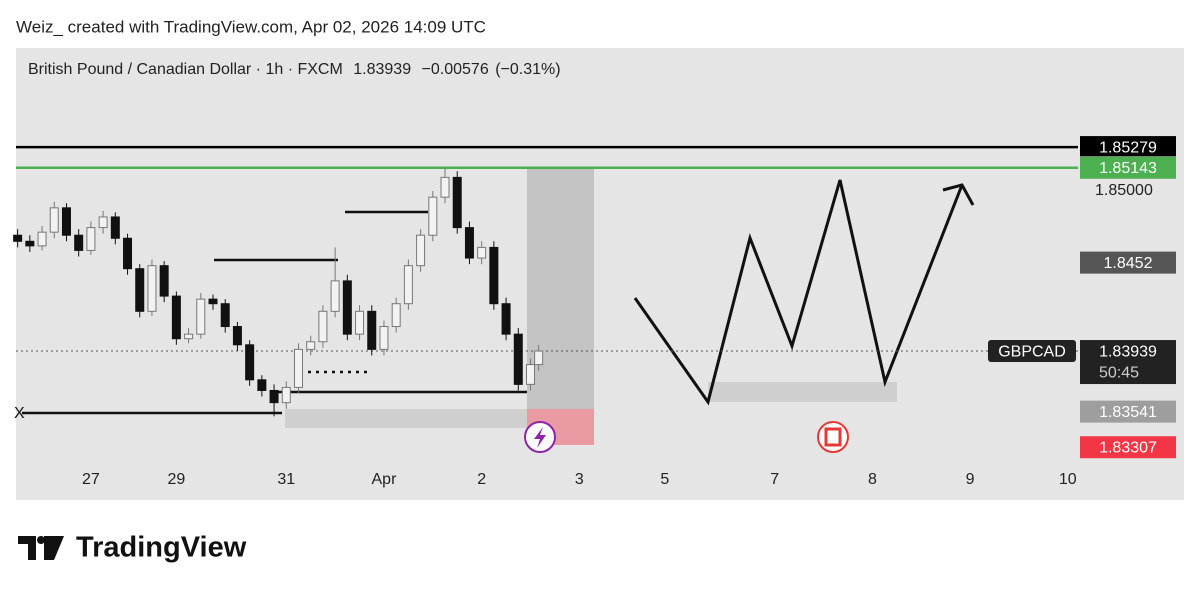 The width and height of the screenshot is (1200, 594). I want to click on logo-dot, so click(41, 540).